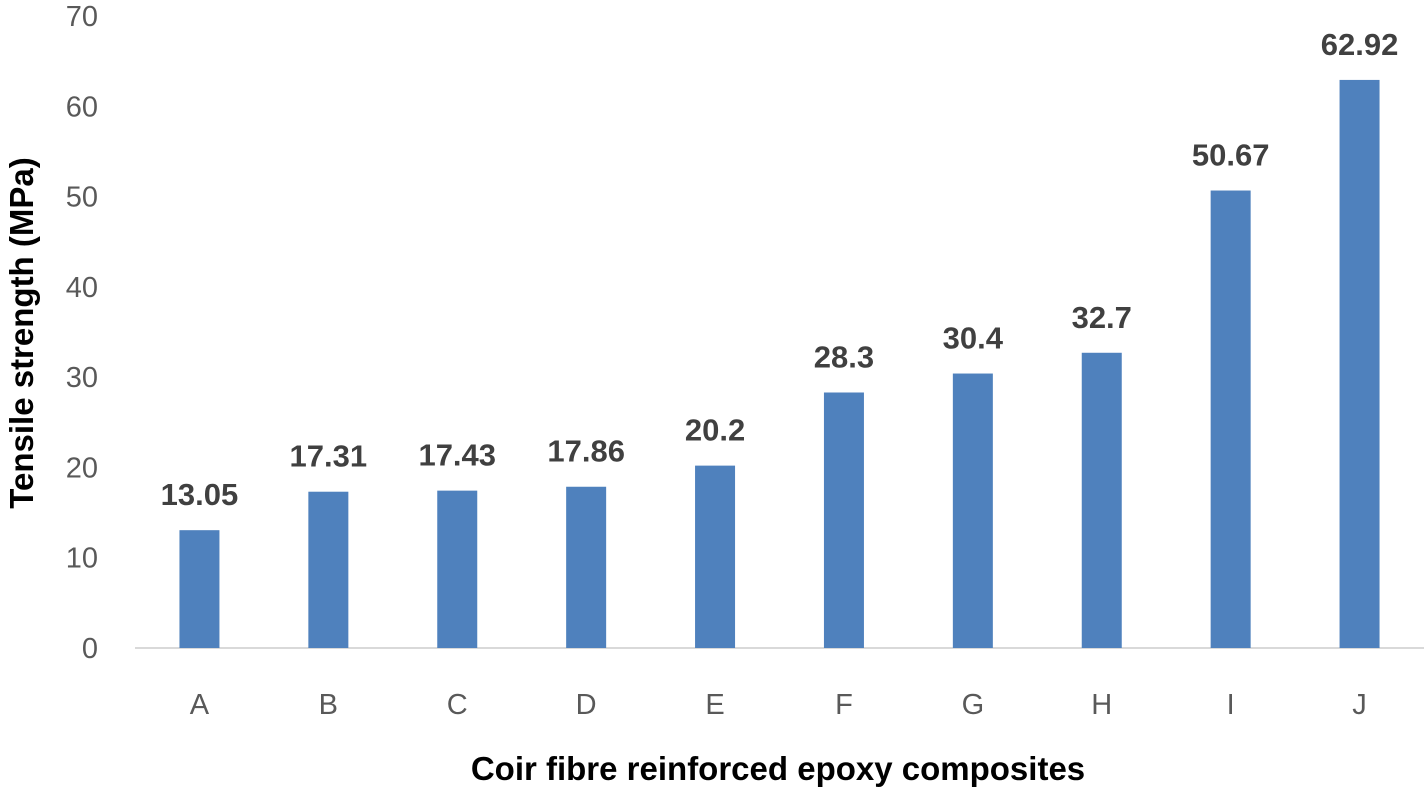  Describe the element at coordinates (1359, 705) in the screenshot. I see `x-tick-label-j: J` at that location.